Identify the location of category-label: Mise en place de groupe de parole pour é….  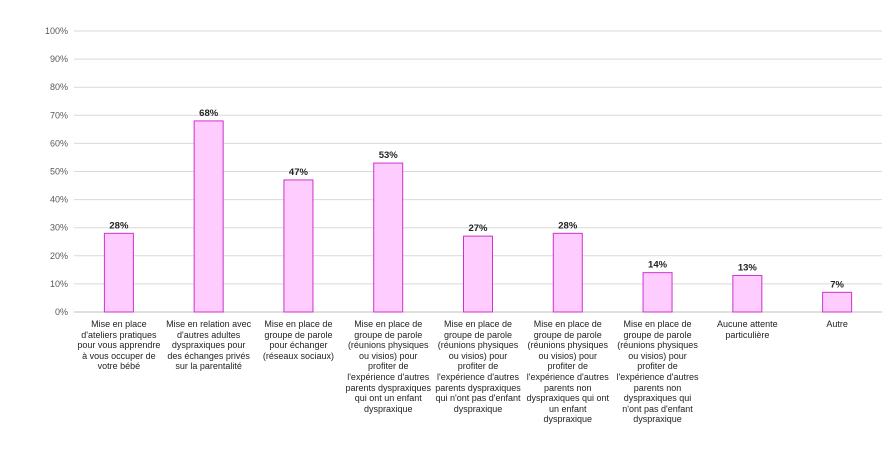
(298, 340).